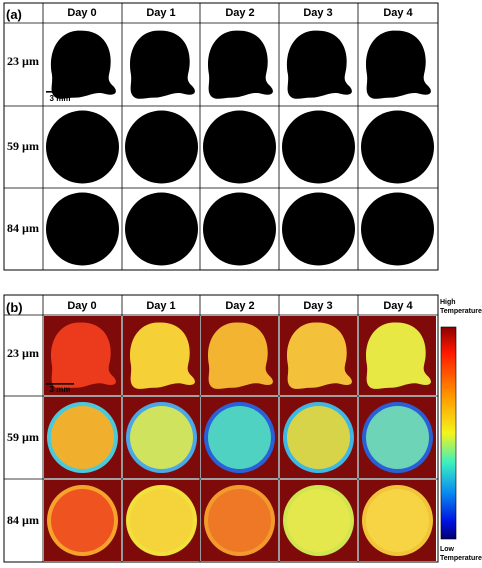 This screenshot has height=568, width=482. Describe the element at coordinates (398, 13) in the screenshot. I see `panel-a-col-day4: Day 4` at that location.